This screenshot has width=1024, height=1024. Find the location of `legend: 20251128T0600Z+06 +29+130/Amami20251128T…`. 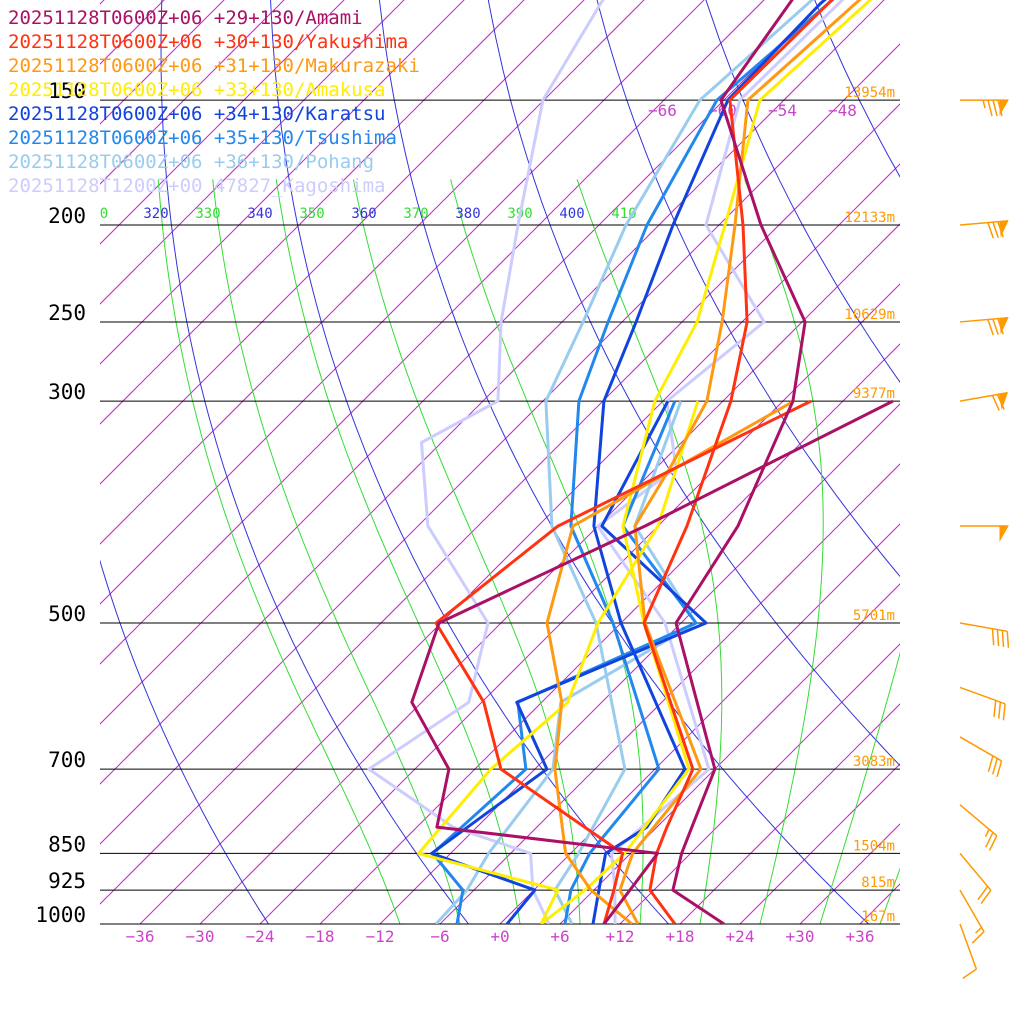

legend: 20251128T0600Z+06 +29+130/Amami20251128T… is located at coordinates (214, 102).